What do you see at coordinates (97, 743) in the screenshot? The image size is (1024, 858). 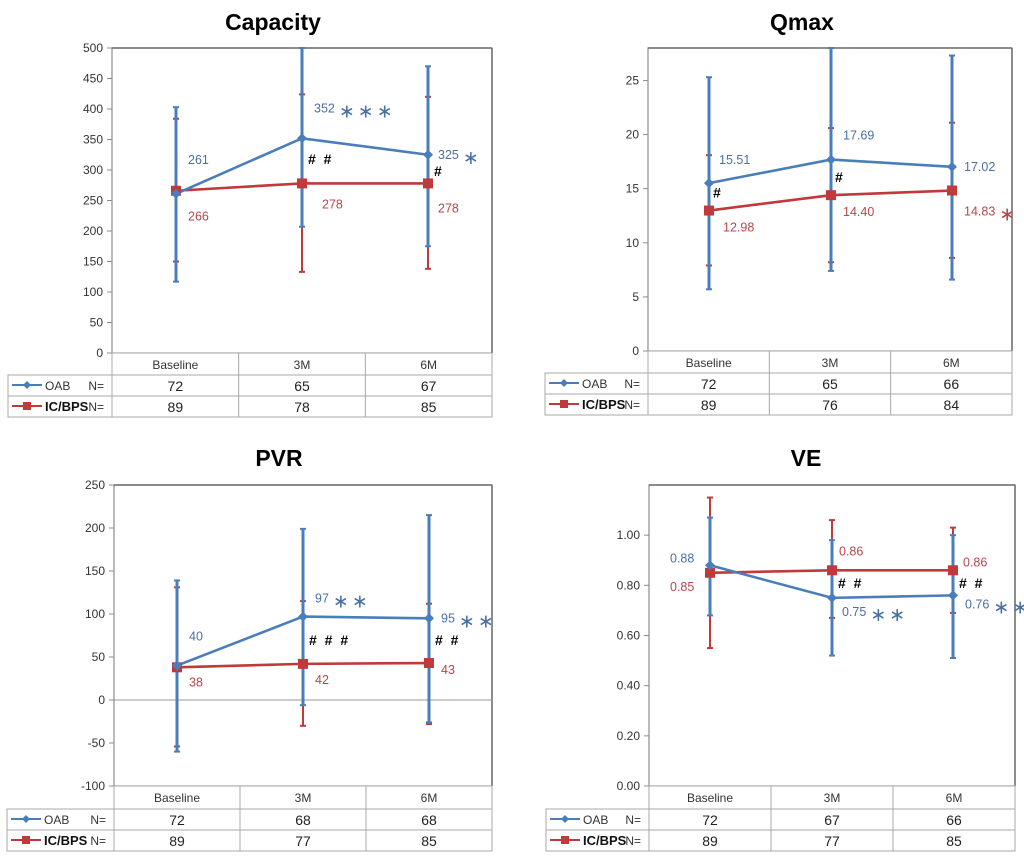 I see `y-tick-label: -50` at bounding box center [97, 743].